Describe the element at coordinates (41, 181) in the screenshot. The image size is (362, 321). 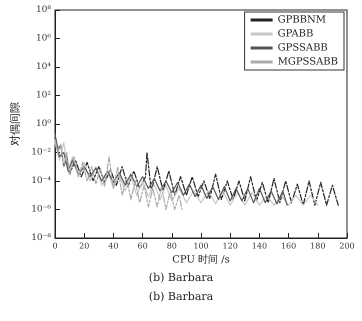
I see `y-tick-label: 10⁻⁴` at that location.